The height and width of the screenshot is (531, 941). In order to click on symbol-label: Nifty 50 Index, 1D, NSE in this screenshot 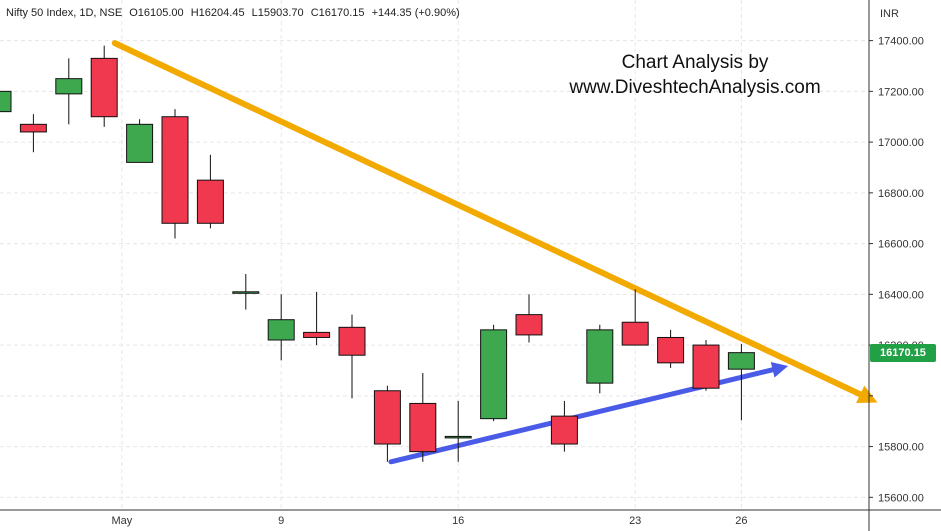, I will do `click(64, 13)`.